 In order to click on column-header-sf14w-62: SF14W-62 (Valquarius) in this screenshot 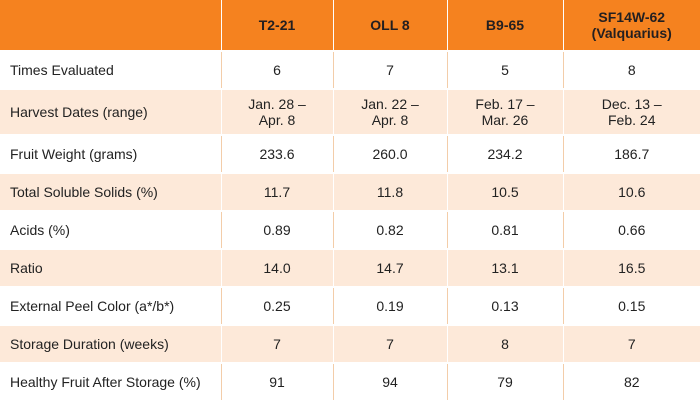, I will do `click(631, 25)`.